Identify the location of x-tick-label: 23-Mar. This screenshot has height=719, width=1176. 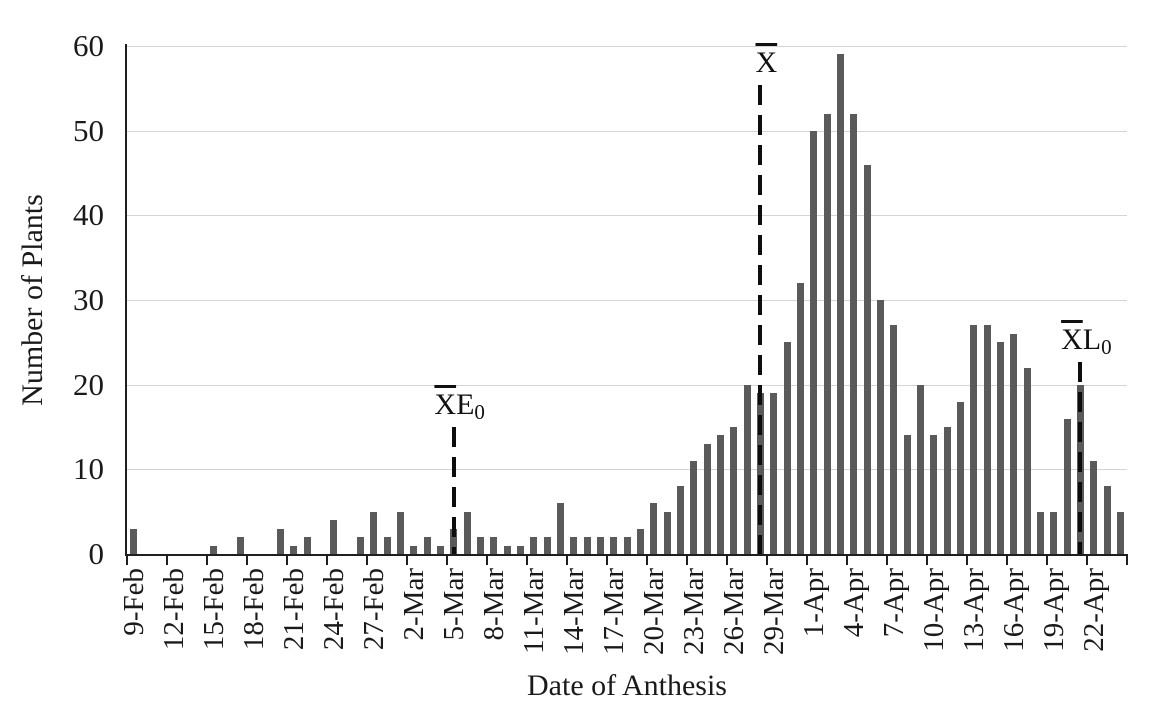
(693, 611).